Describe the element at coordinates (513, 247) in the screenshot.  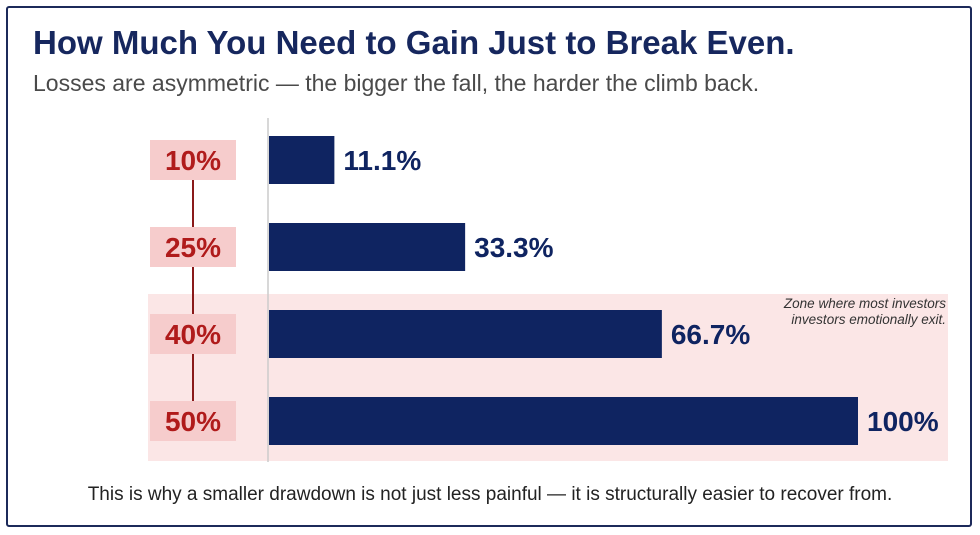
I see `data-label: 33.3%` at that location.